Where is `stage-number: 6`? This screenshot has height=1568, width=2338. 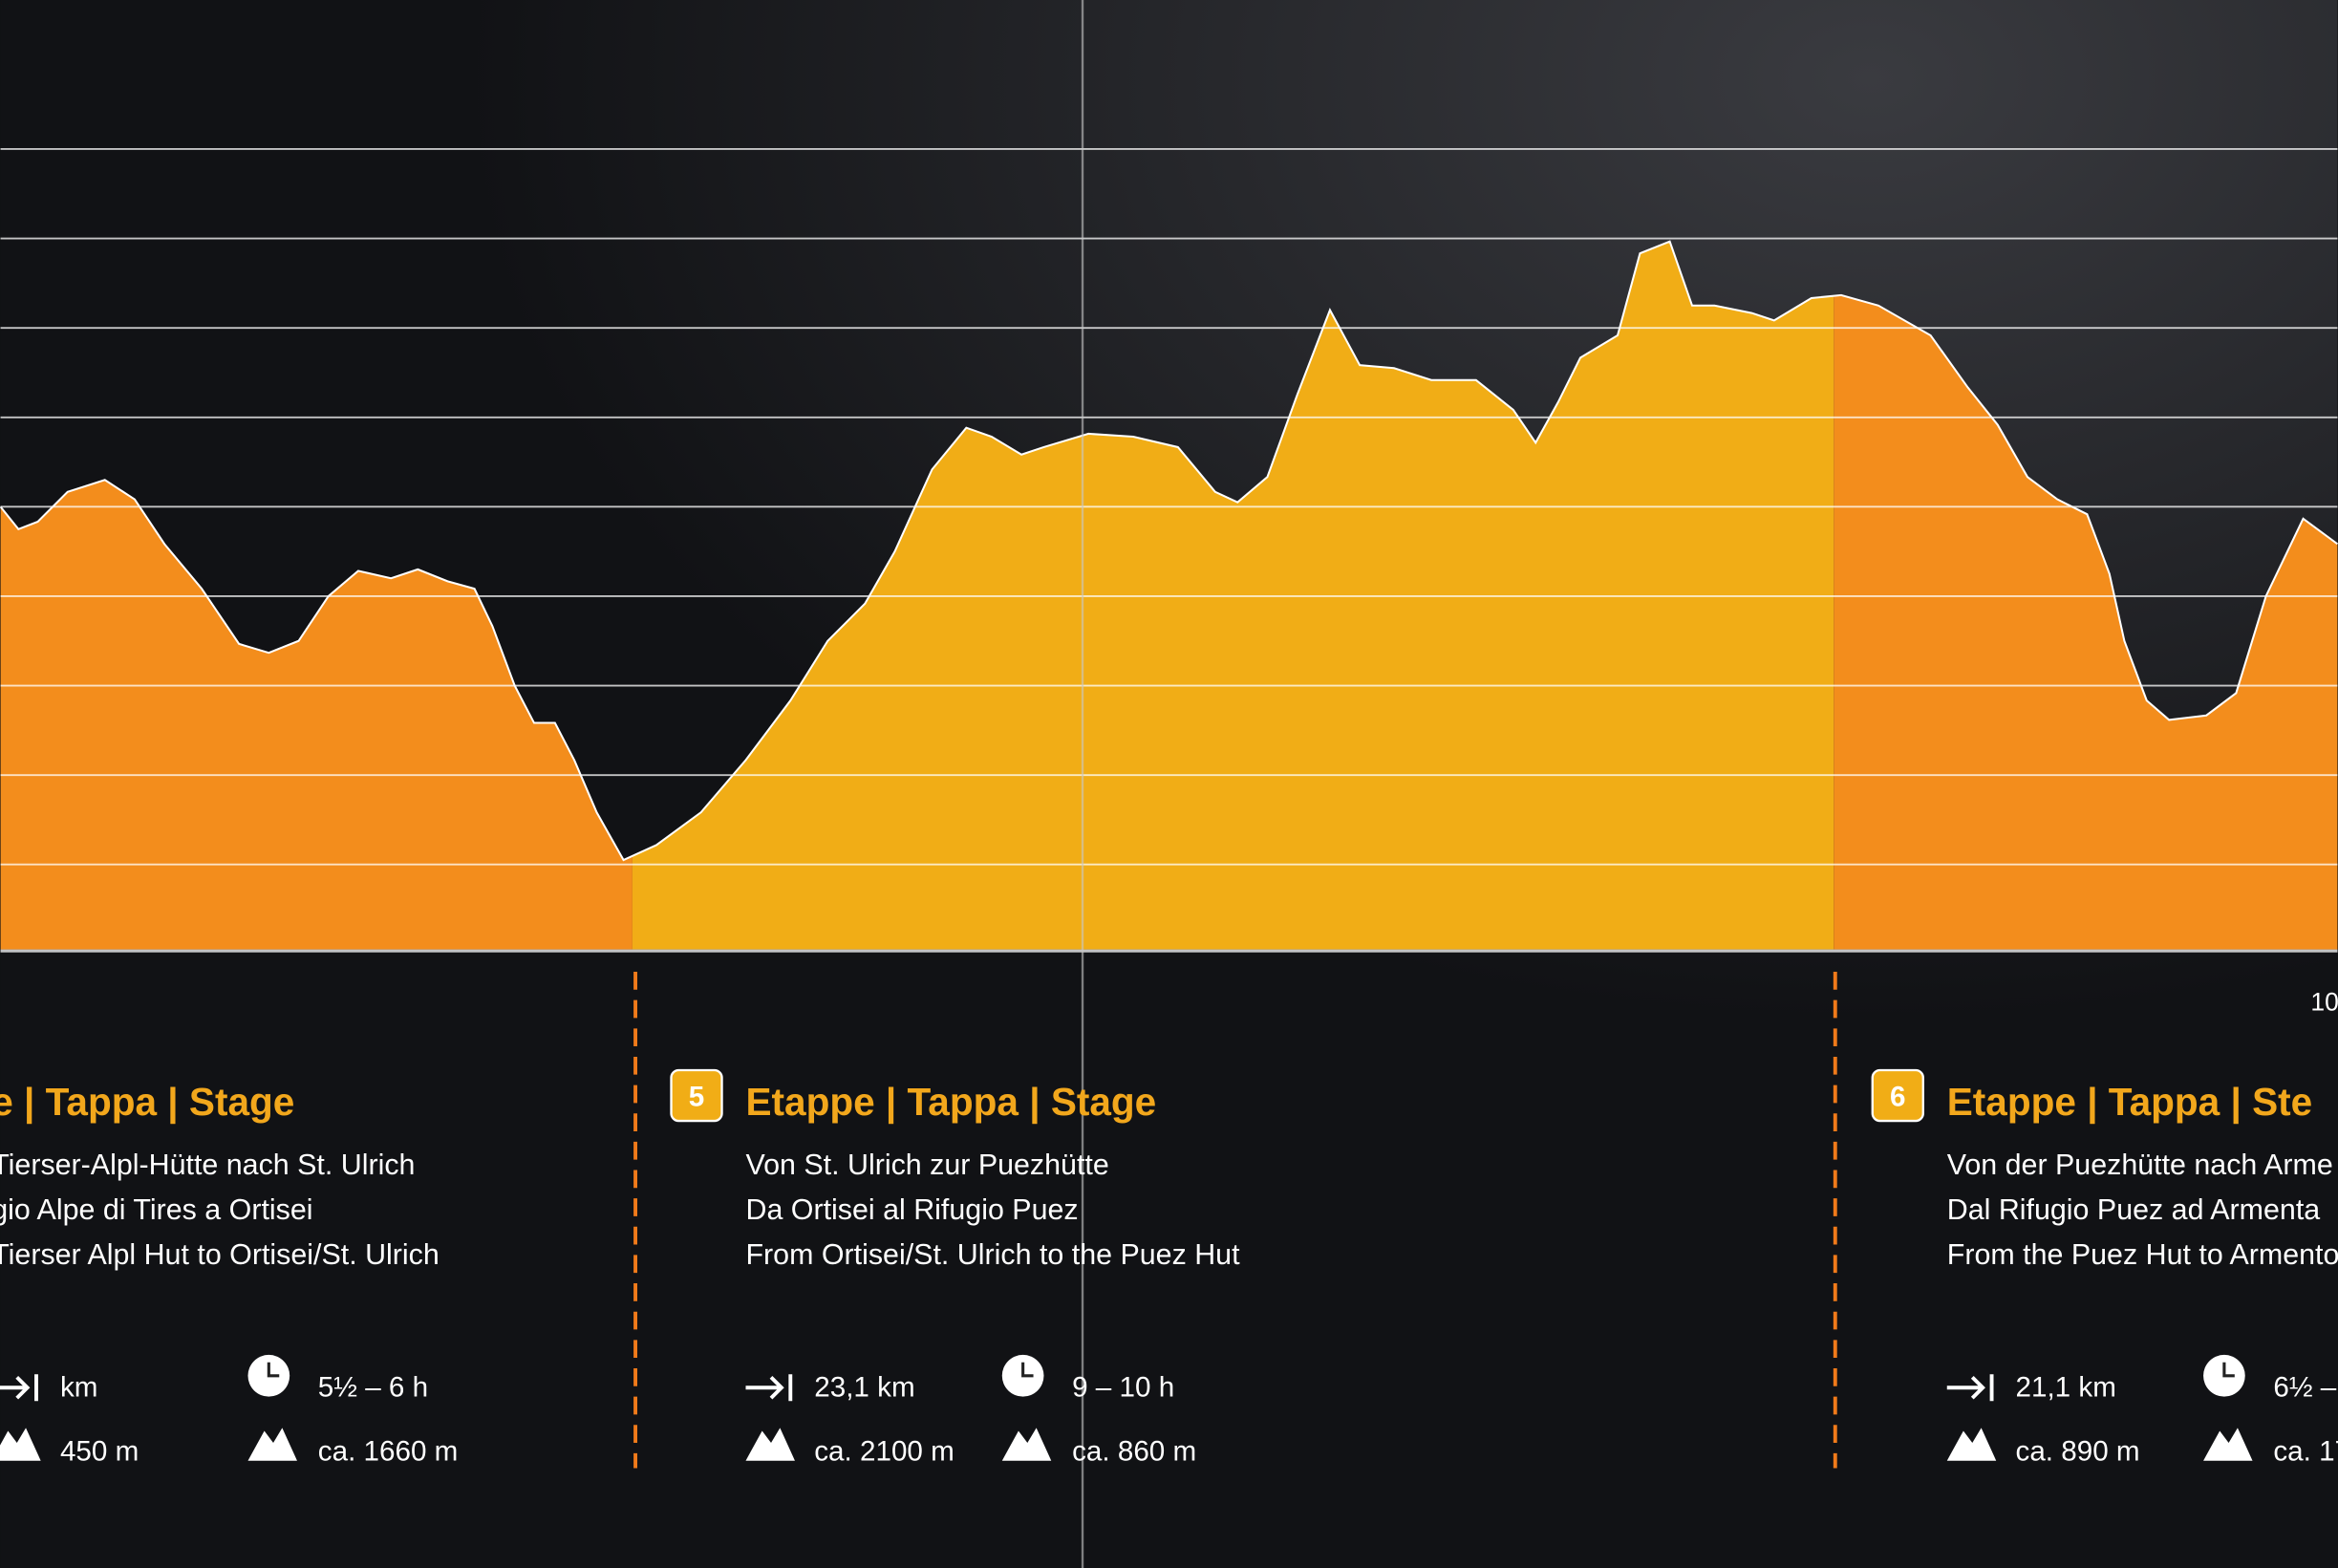 stage-number: 6 is located at coordinates (1897, 1097).